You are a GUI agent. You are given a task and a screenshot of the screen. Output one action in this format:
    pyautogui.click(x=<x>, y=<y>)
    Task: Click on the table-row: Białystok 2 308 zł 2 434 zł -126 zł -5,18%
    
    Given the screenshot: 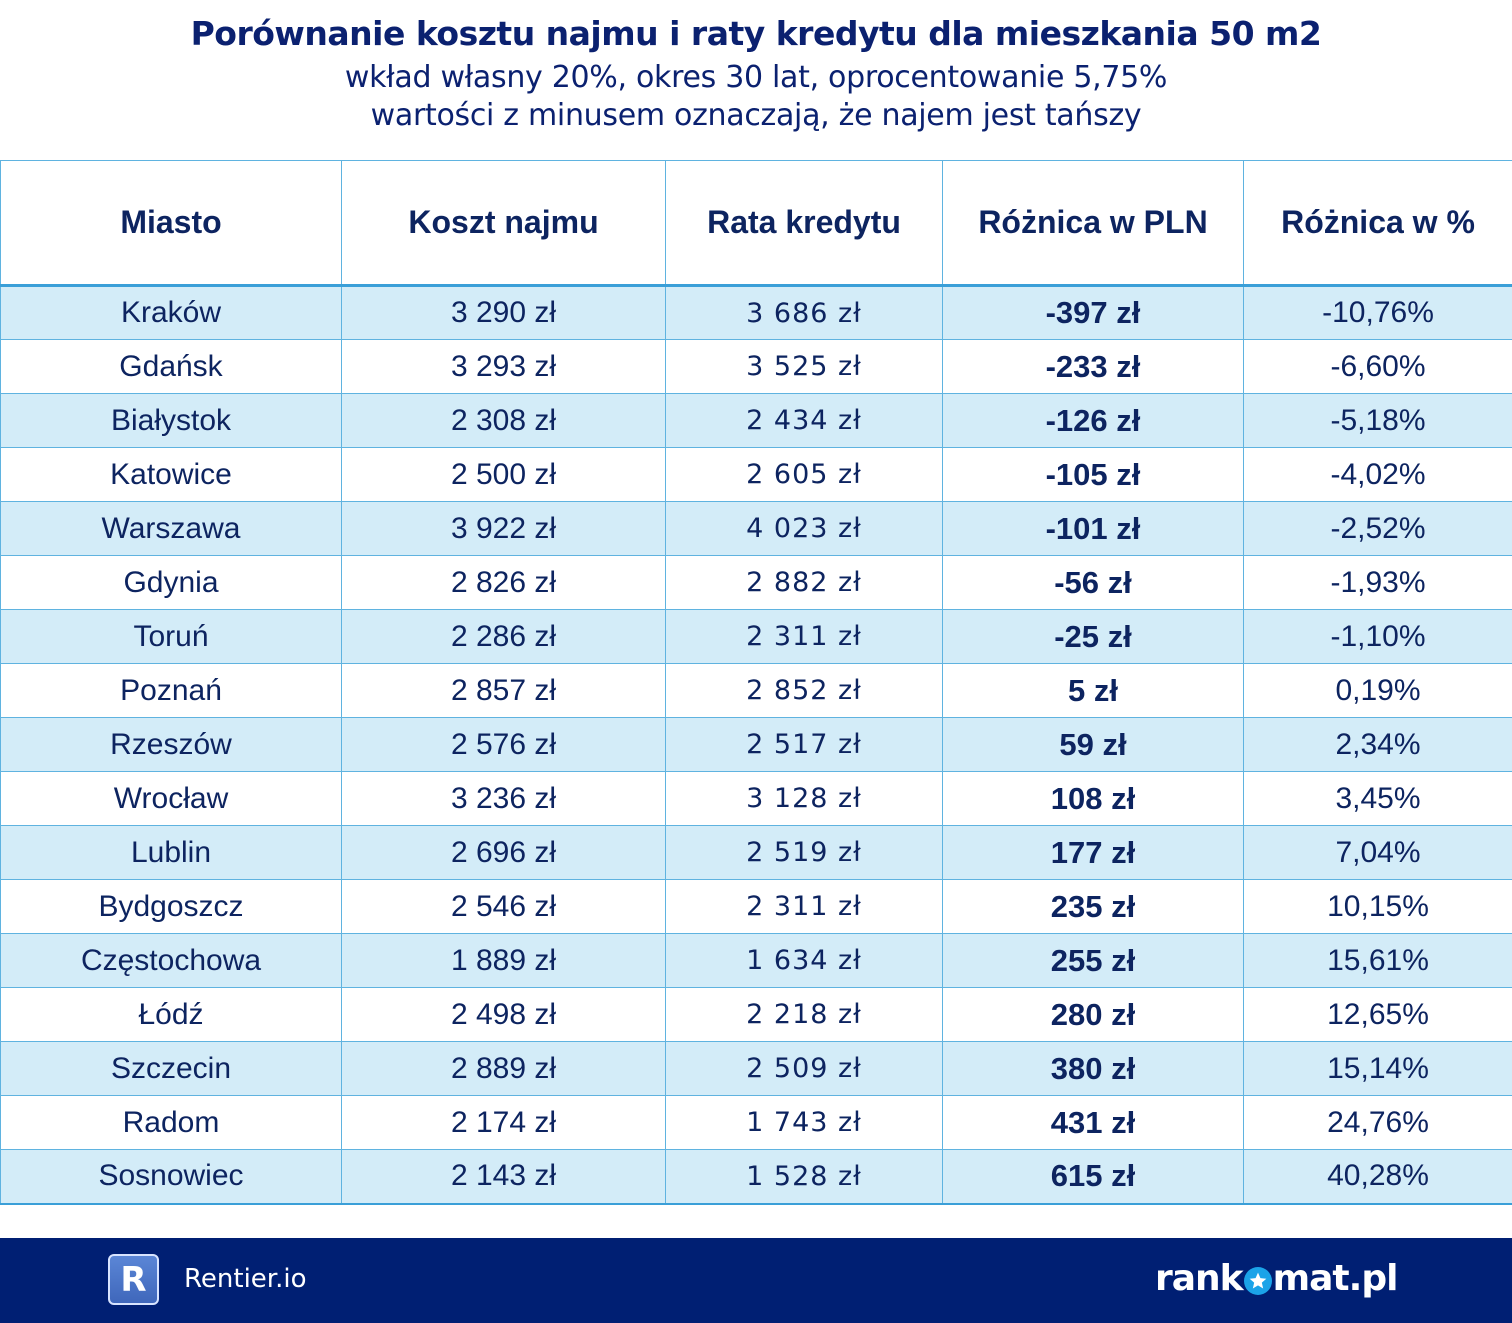 What is the action you would take?
    pyautogui.click(x=756, y=420)
    